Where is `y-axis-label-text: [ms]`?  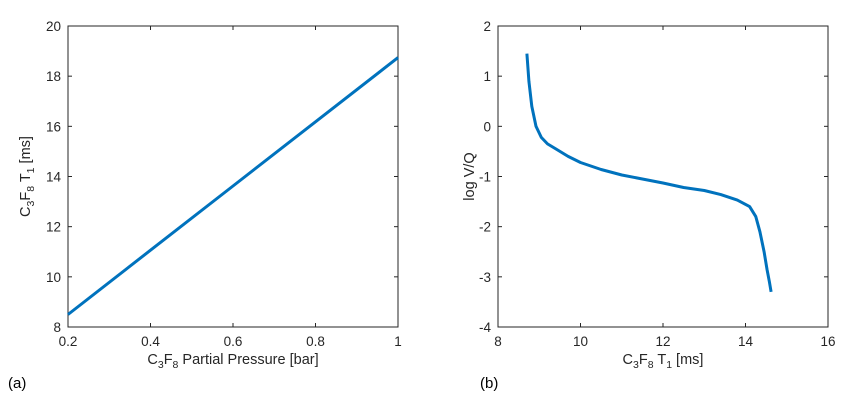 y-axis-label-text: [ms] is located at coordinates (26, 151).